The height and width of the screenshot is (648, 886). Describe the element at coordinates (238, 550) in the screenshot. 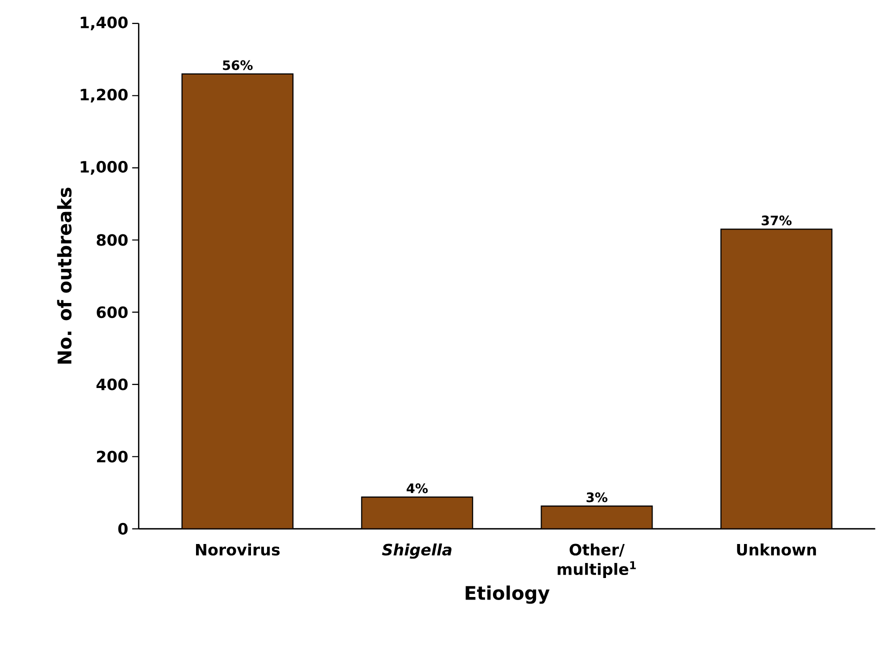

I see `x-tick-label: Norovirus` at that location.